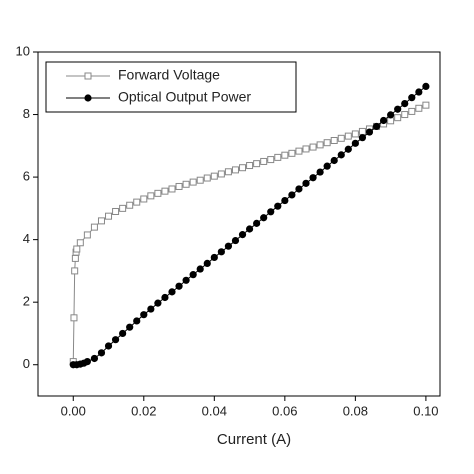 Image resolution: width=474 pixels, height=474 pixels. What do you see at coordinates (284, 410) in the screenshot?
I see `x-tick-label: 0.06` at bounding box center [284, 410].